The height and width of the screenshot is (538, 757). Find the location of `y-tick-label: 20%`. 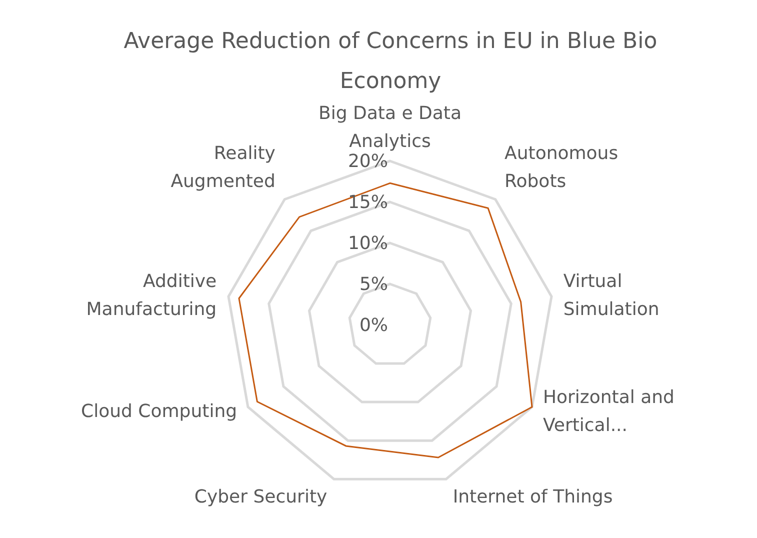

y-tick-label: 20% is located at coordinates (368, 161).